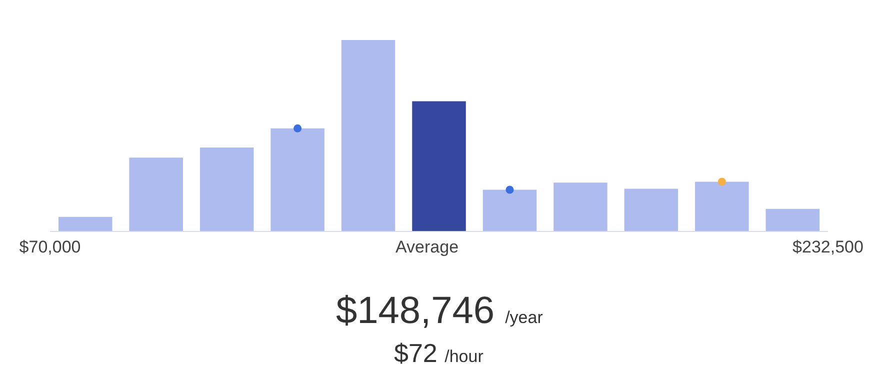  I want to click on text: $72 /hour, so click(439, 353).